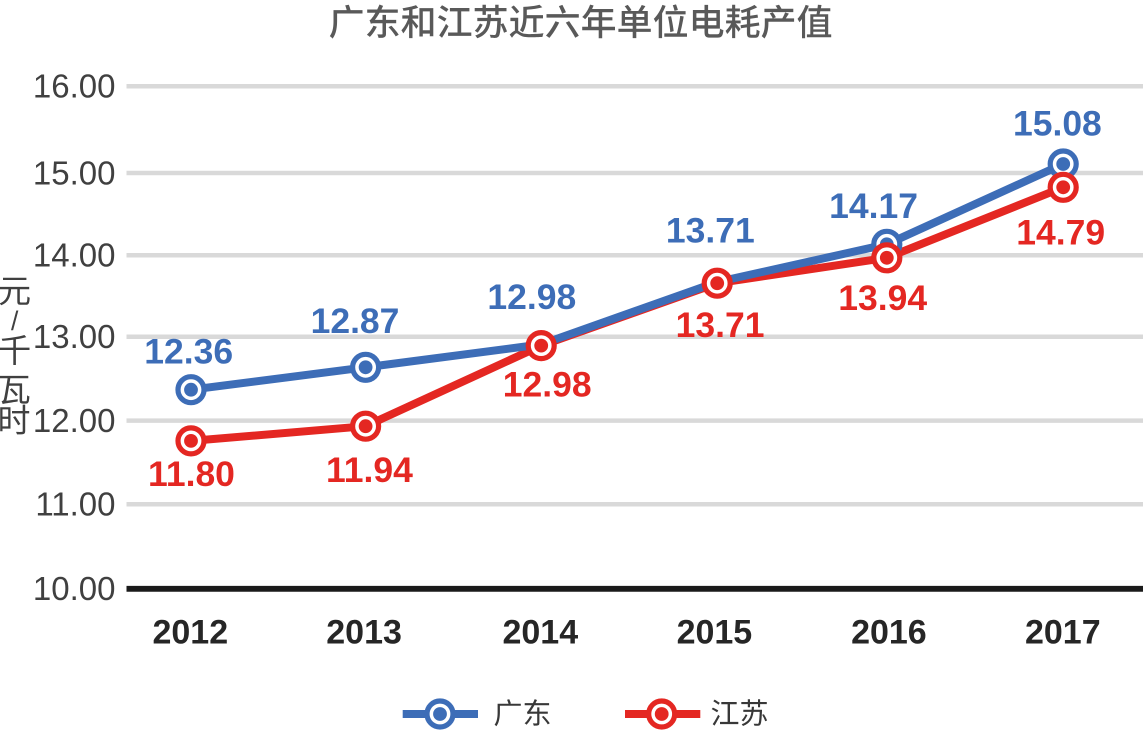 The width and height of the screenshot is (1143, 737). Describe the element at coordinates (191, 474) in the screenshot. I see `svg-text: 11.80` at that location.